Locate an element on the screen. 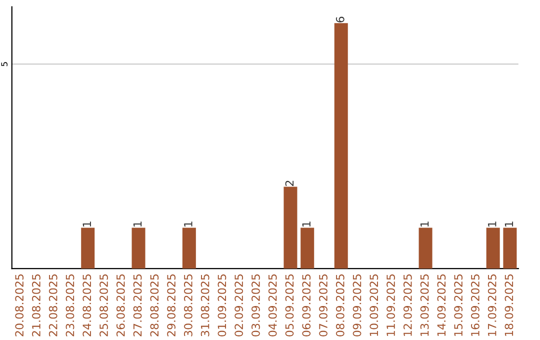 The image size is (540, 340). x-tick-label: 16.09.2025 is located at coordinates (475, 305).